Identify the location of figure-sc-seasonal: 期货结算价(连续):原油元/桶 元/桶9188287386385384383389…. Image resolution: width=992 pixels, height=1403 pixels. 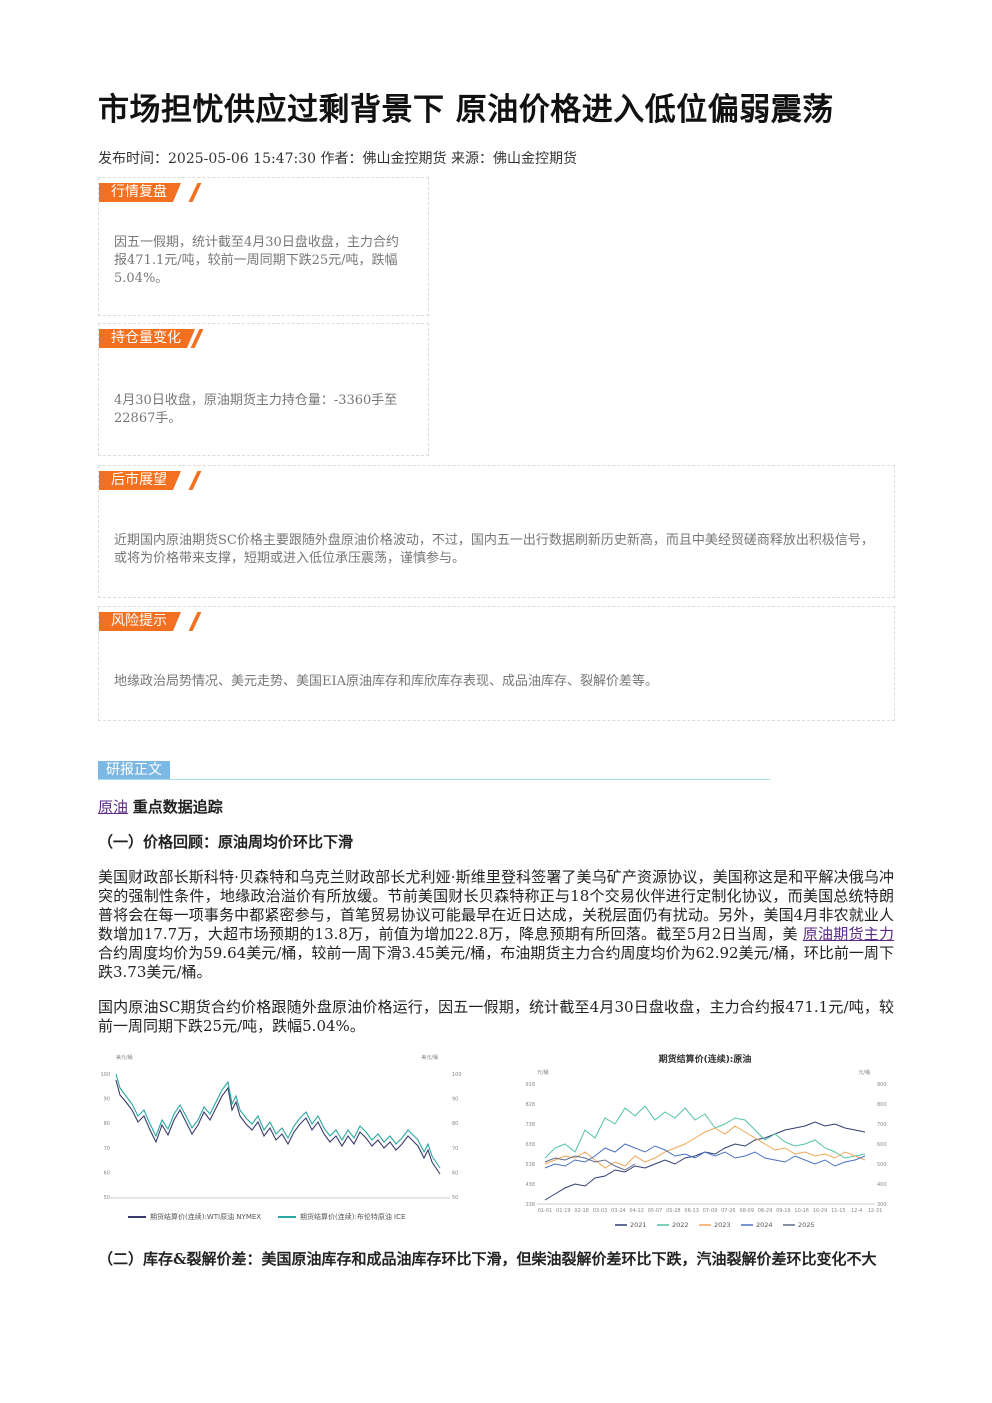
(706, 1141).